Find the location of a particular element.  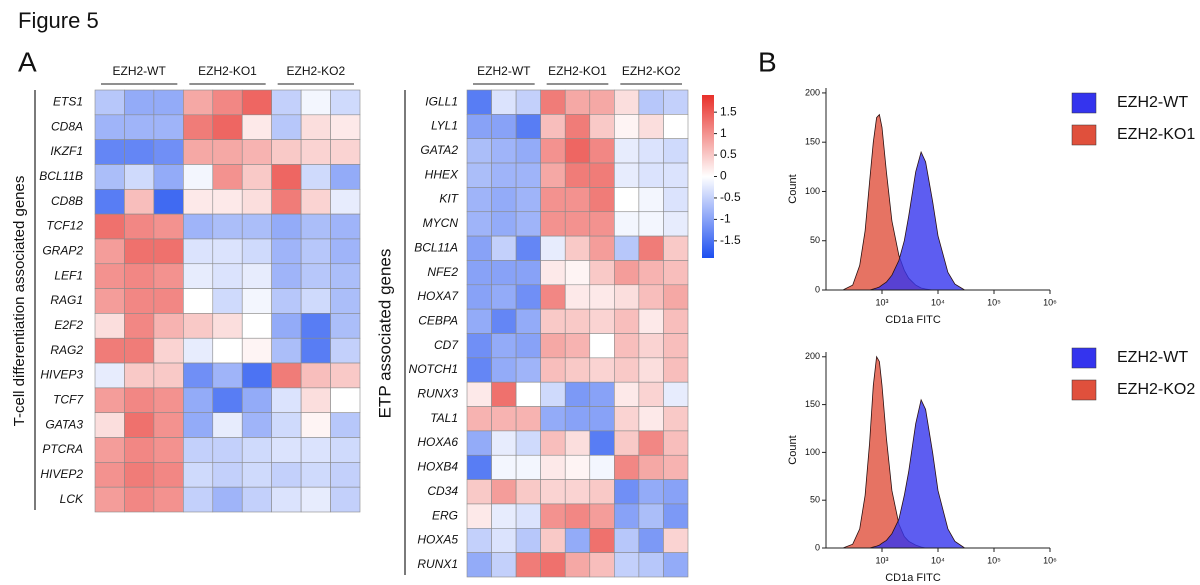

row-label: BCL11B is located at coordinates (61, 176).